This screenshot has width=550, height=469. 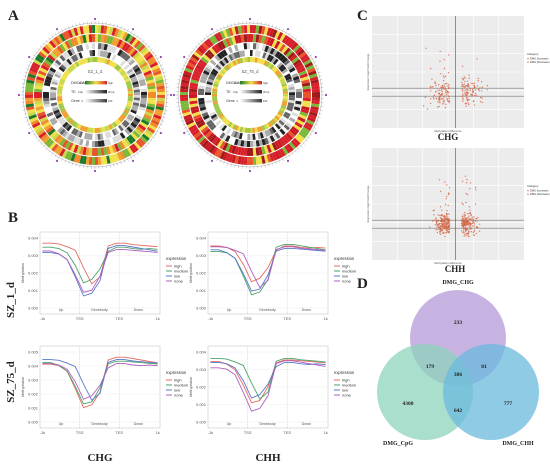 I want to click on region-label: Down, so click(x=306, y=310).